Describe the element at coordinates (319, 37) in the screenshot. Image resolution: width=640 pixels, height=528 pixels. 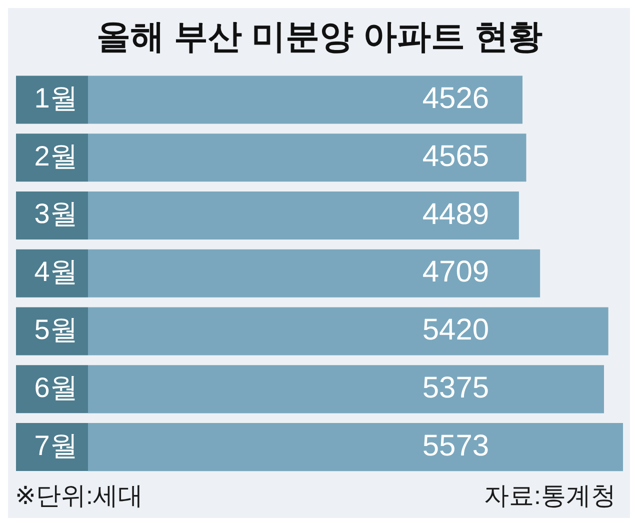
I see `chart-title: 올해 부산 미분양 아파트 현황` at that location.